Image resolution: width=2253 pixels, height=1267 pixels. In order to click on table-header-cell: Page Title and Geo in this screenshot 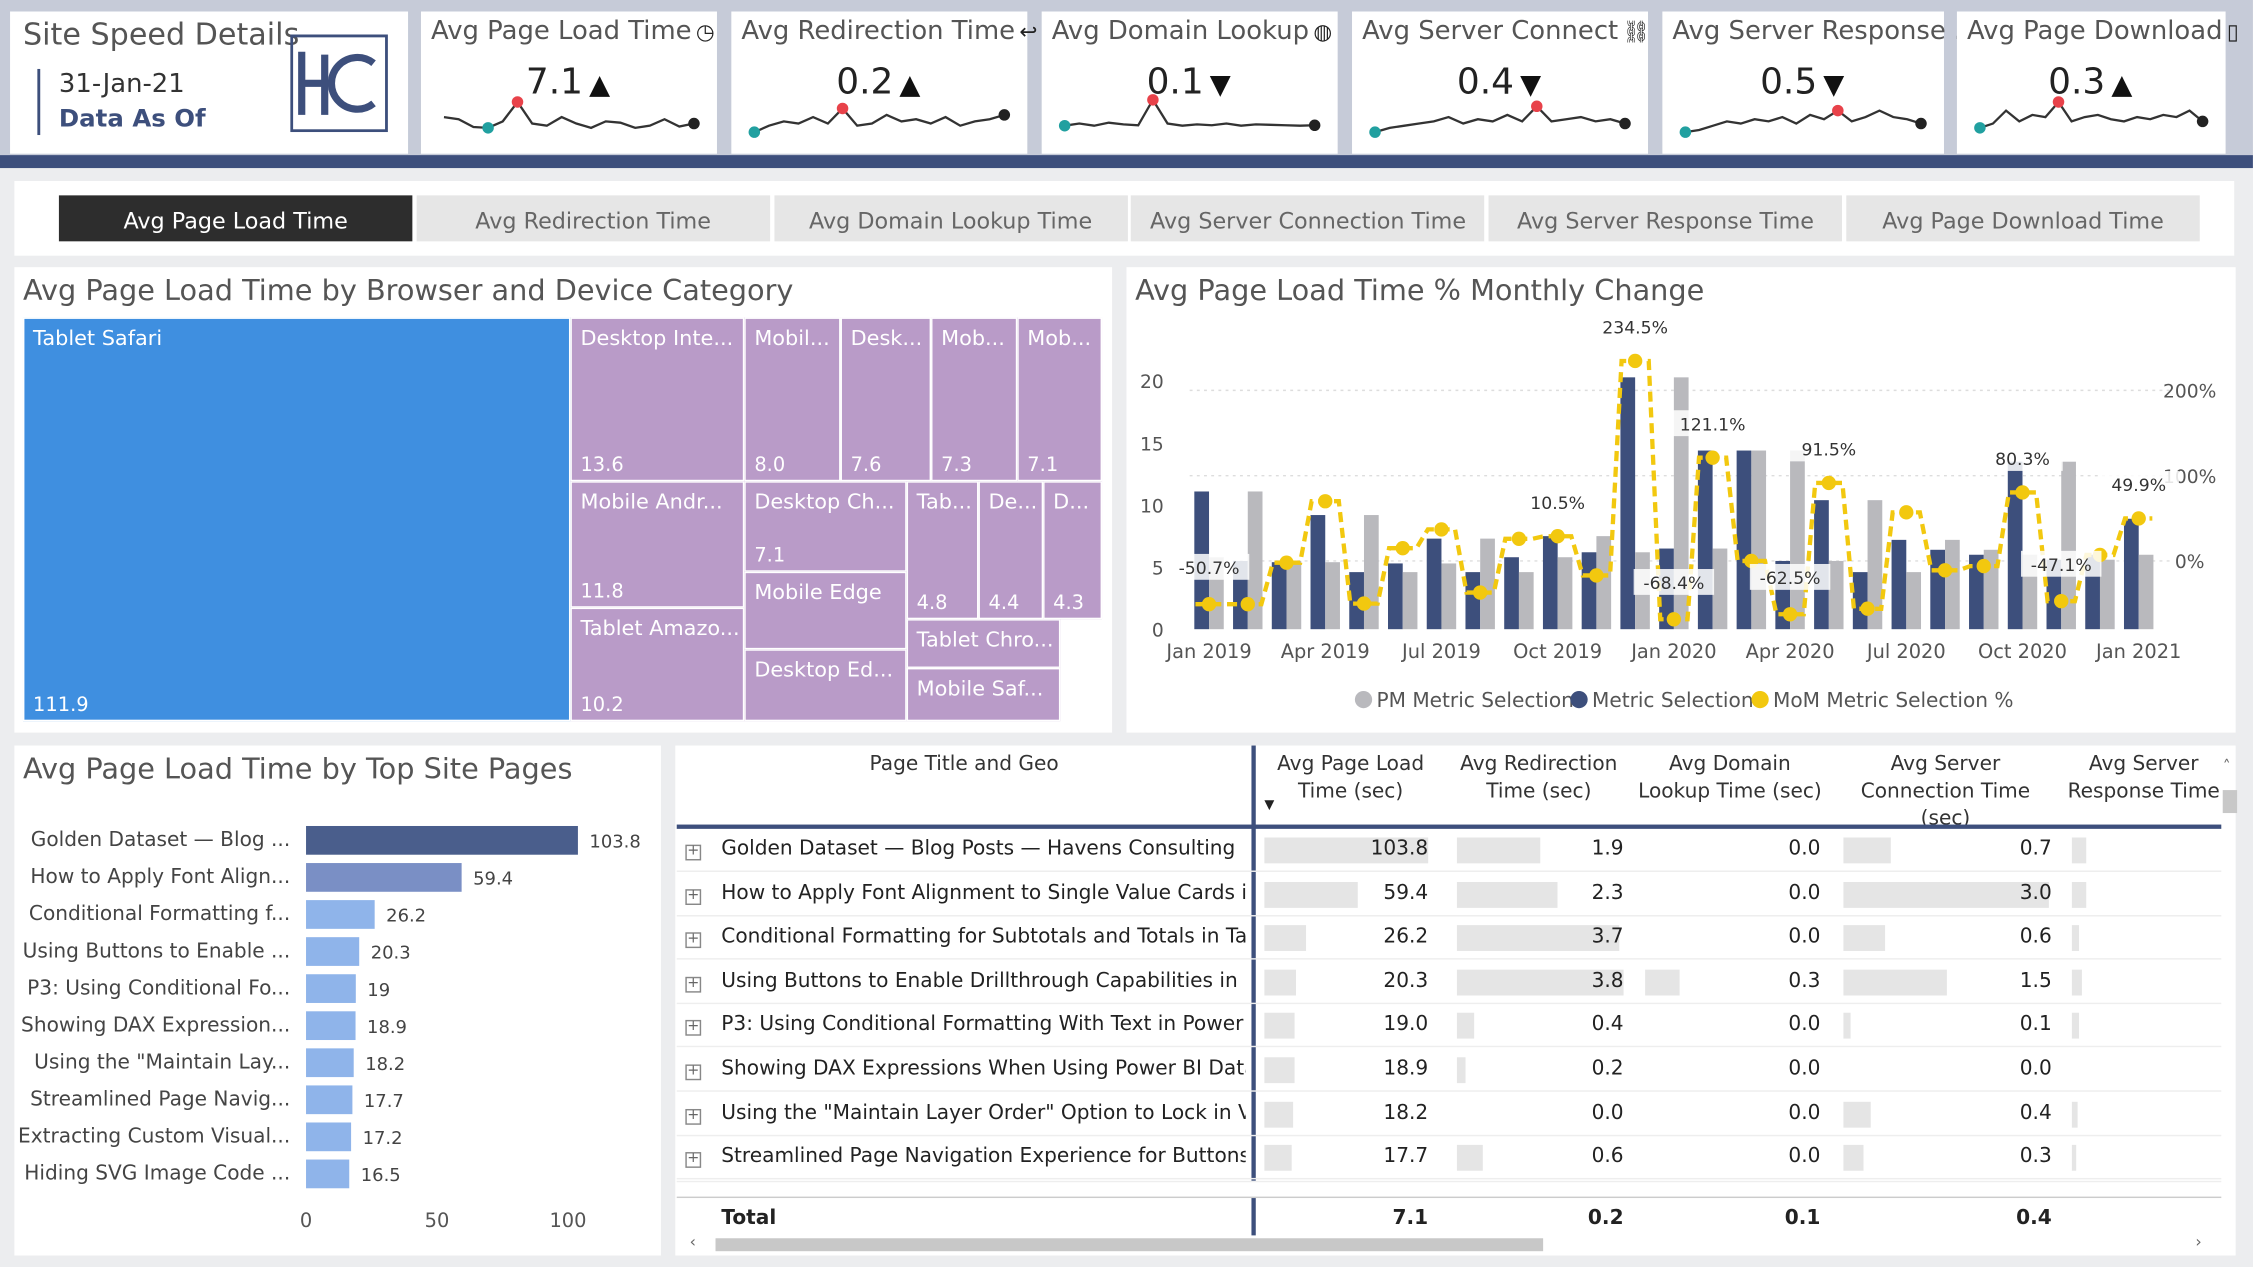, I will do `click(964, 764)`.